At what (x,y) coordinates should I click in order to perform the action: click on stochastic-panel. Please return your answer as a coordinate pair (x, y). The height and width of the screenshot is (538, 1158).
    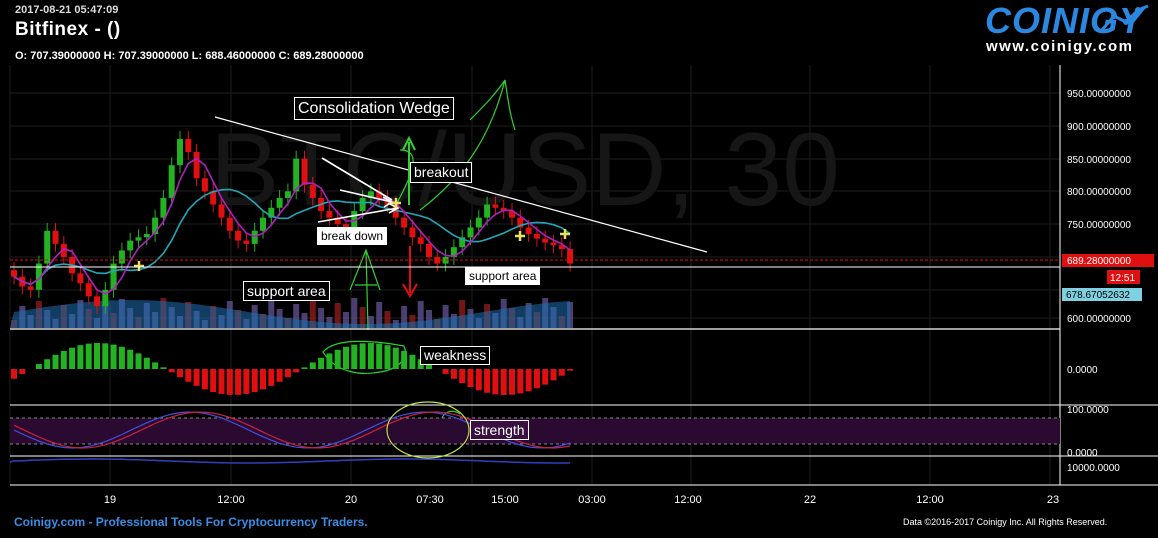
    Looking at the image, I should click on (583, 432).